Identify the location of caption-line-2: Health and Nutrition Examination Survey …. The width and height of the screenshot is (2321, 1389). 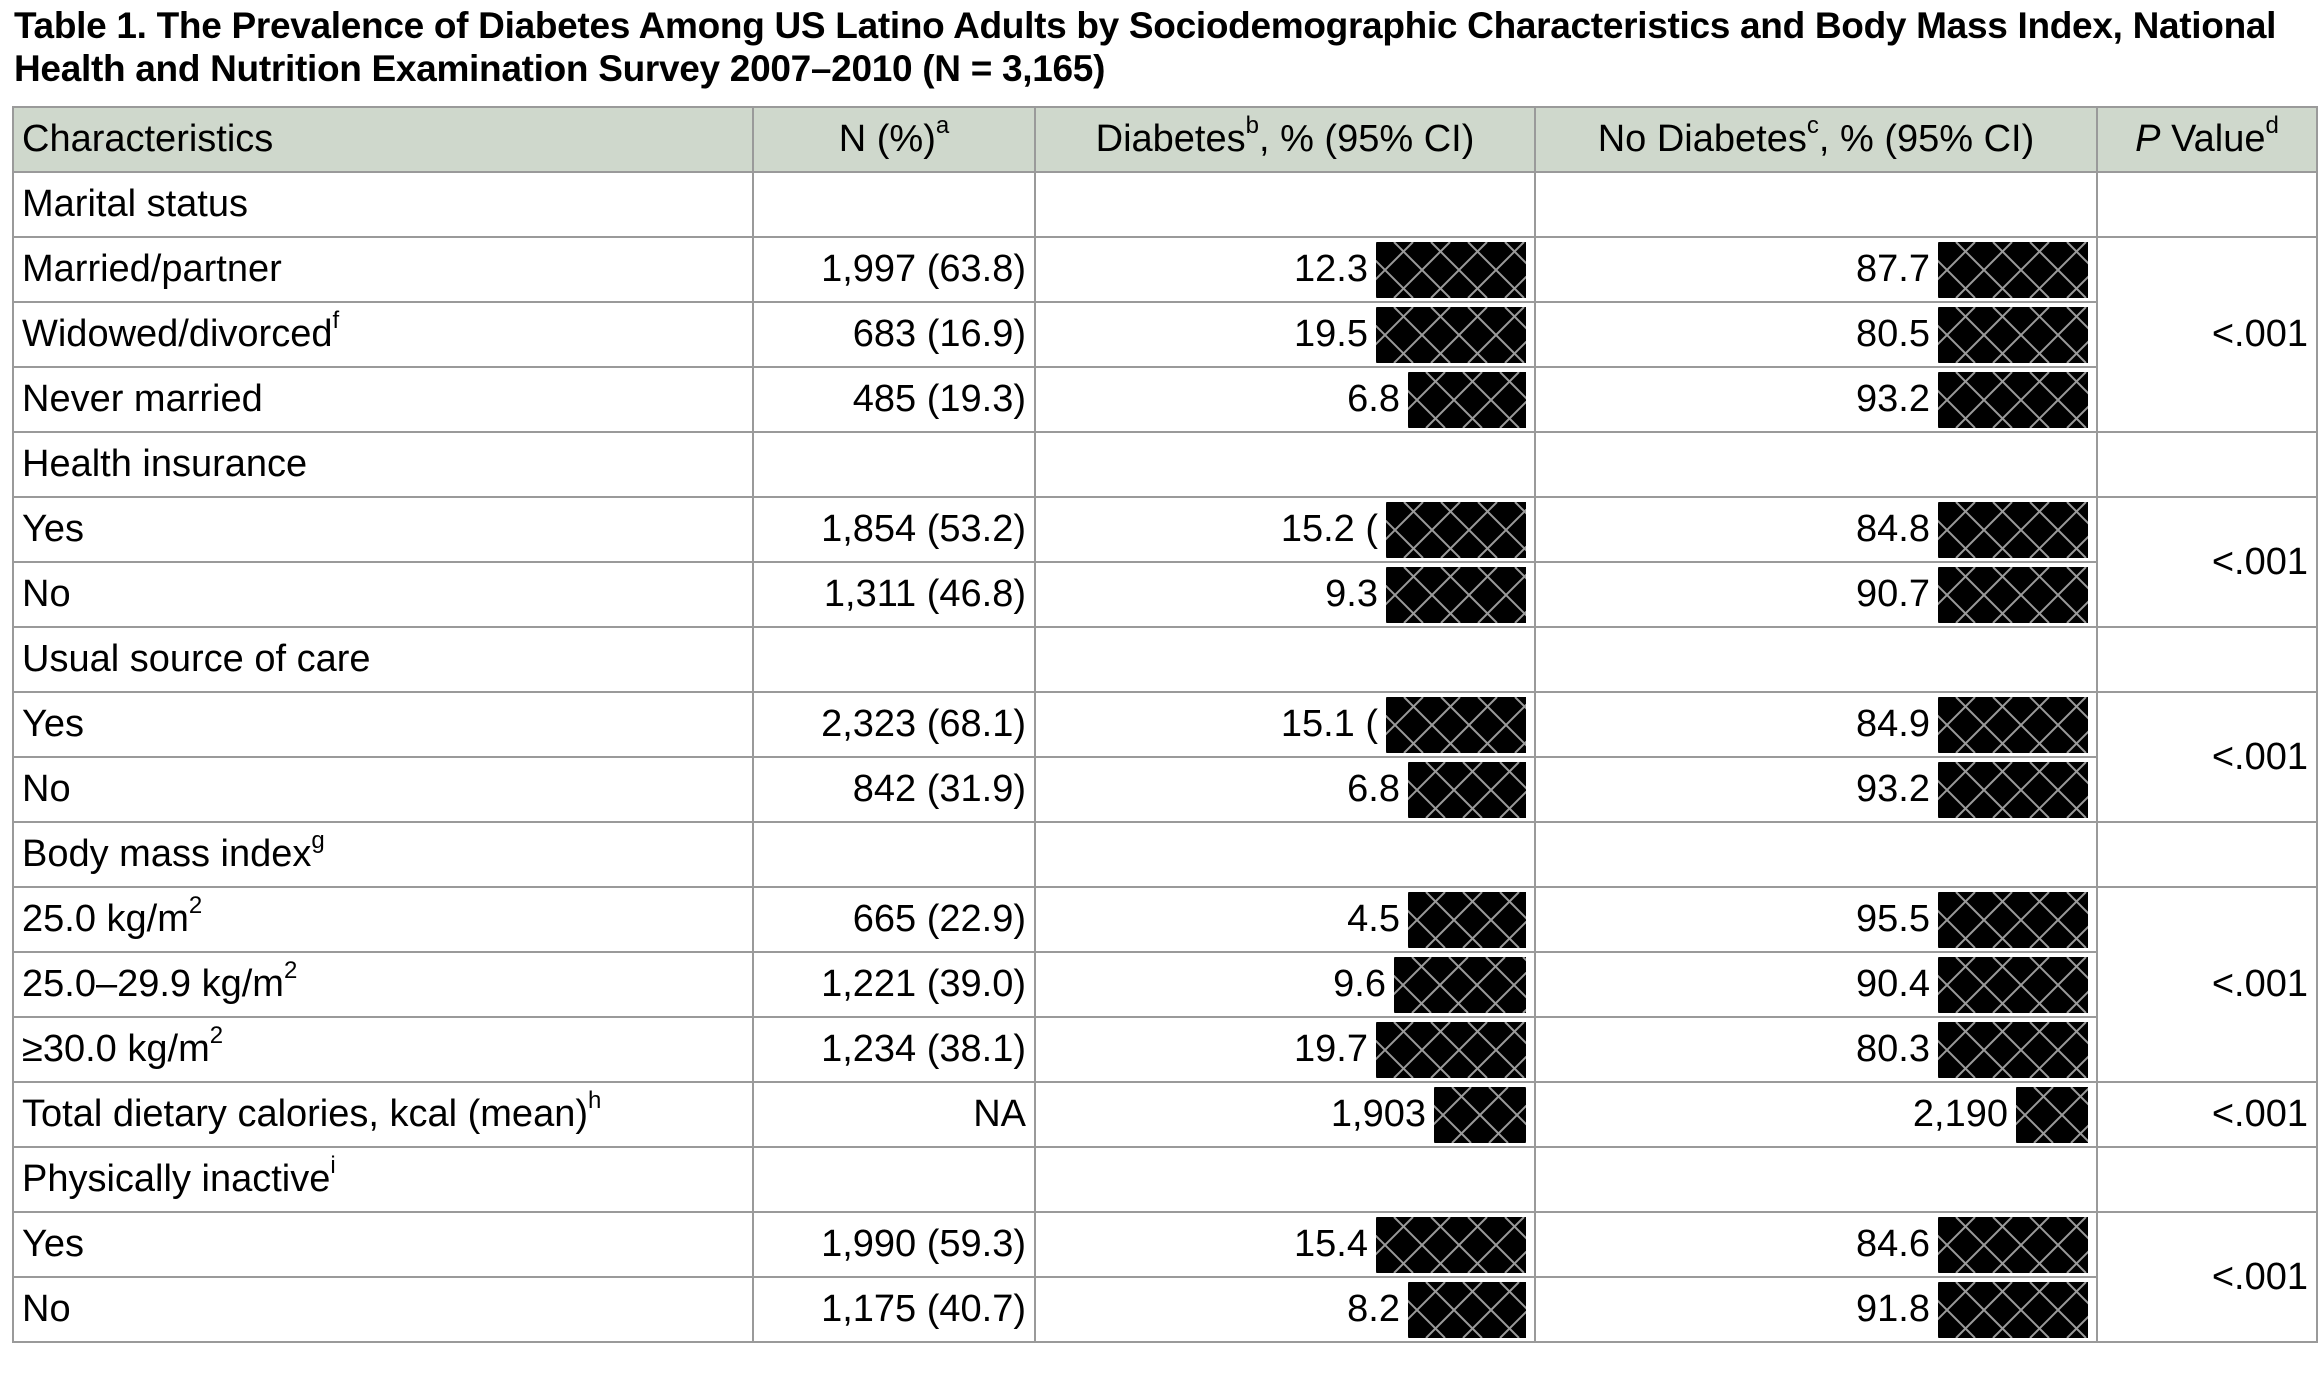
(560, 68).